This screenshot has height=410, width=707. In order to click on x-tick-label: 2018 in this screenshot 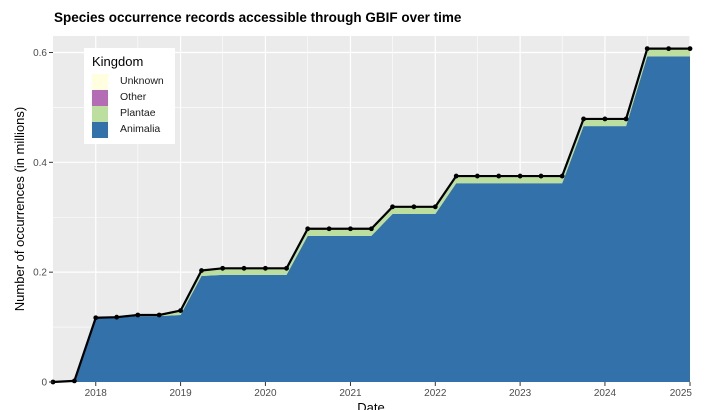, I will do `click(96, 393)`.